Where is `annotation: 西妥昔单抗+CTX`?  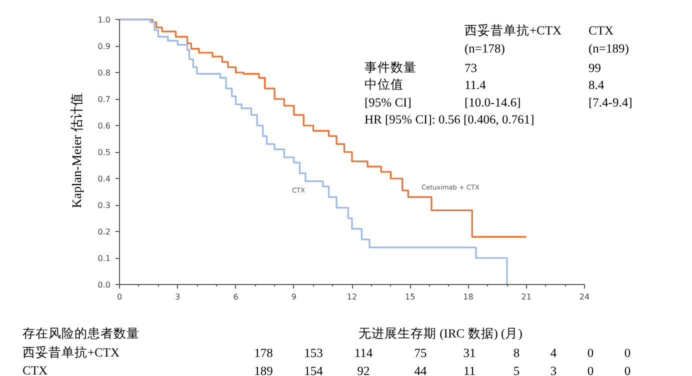
annotation: 西妥昔单抗+CTX is located at coordinates (513, 31).